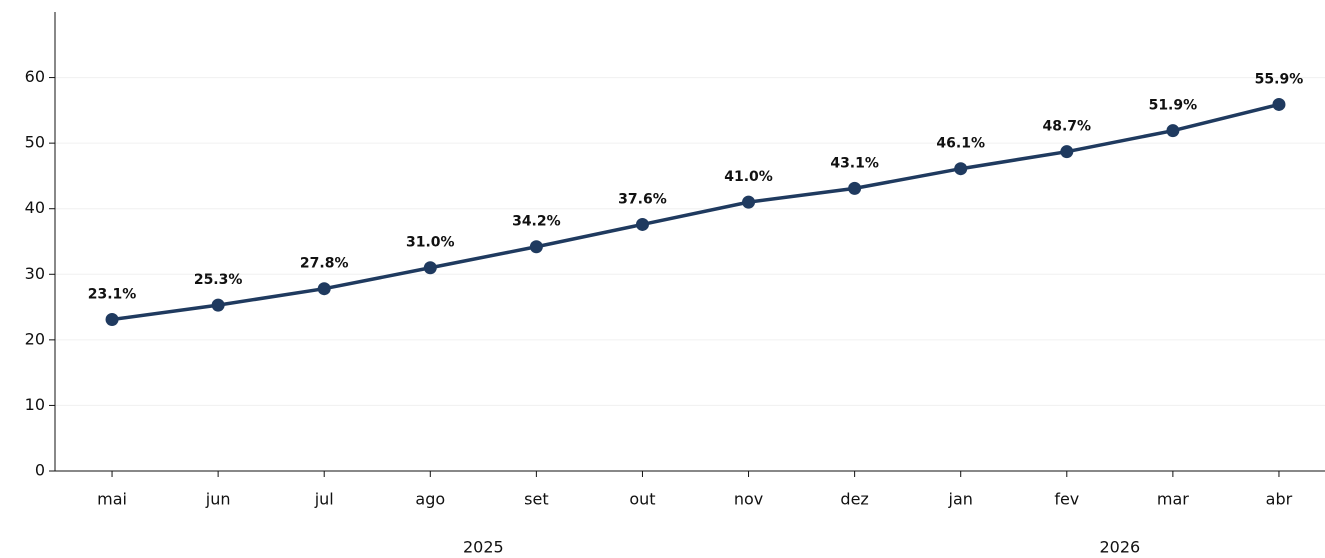  Describe the element at coordinates (1173, 499) in the screenshot. I see `x-tick-label: mar` at that location.